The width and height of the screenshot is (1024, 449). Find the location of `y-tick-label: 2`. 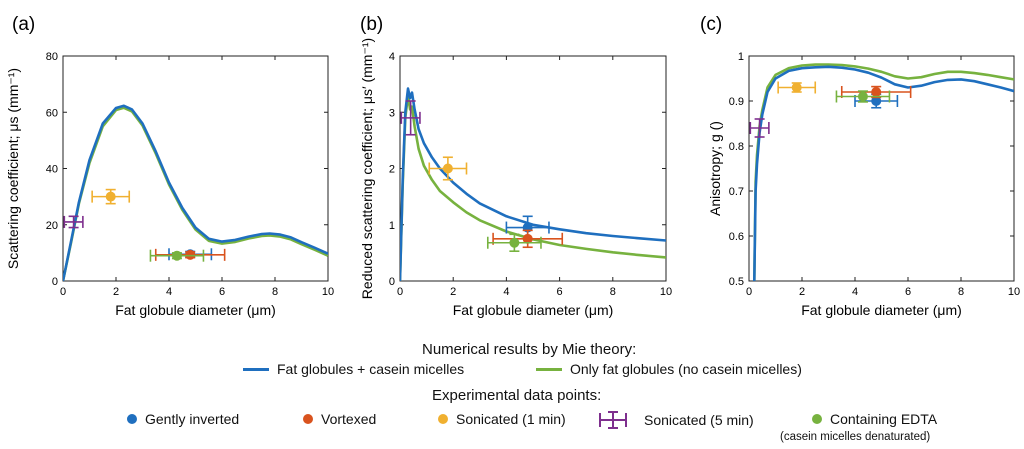

y-tick-label: 2 is located at coordinates (392, 170).